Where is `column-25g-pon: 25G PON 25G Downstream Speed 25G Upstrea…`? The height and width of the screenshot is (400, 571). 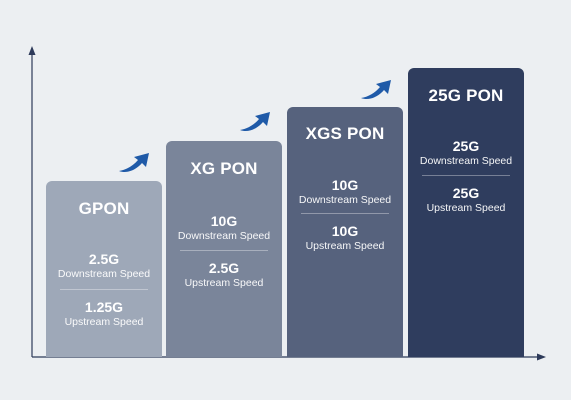
column-25g-pon: 25G PON 25G Downstream Speed 25G Upstrea… is located at coordinates (466, 212).